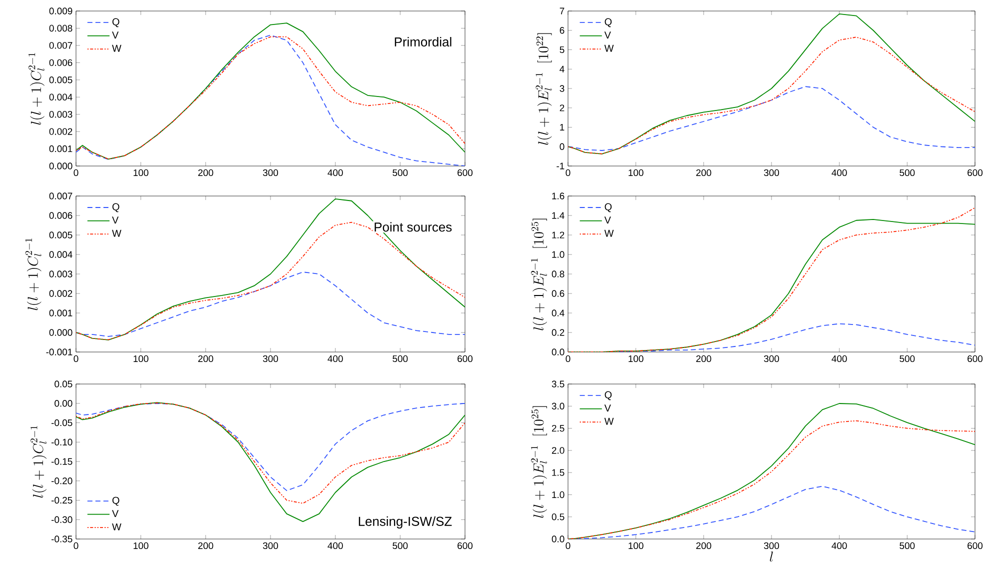  I want to click on y-tick-label: -1, so click(560, 166).